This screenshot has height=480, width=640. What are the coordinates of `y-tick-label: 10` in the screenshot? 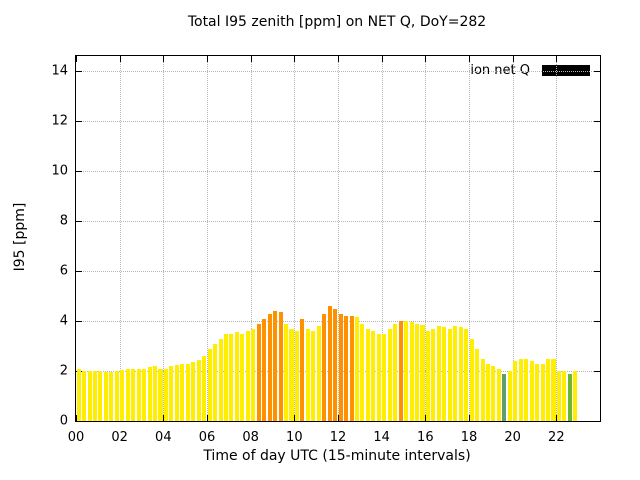 It's located at (59, 171).